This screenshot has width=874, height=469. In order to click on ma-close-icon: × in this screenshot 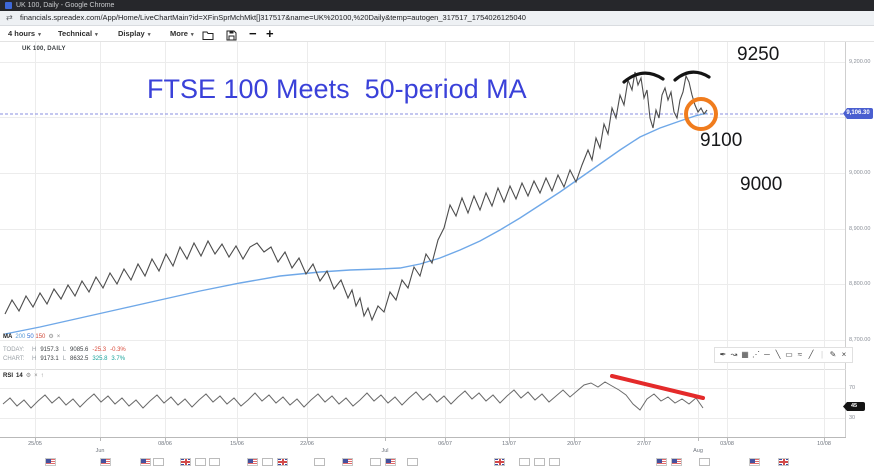, I will do `click(58, 336)`.